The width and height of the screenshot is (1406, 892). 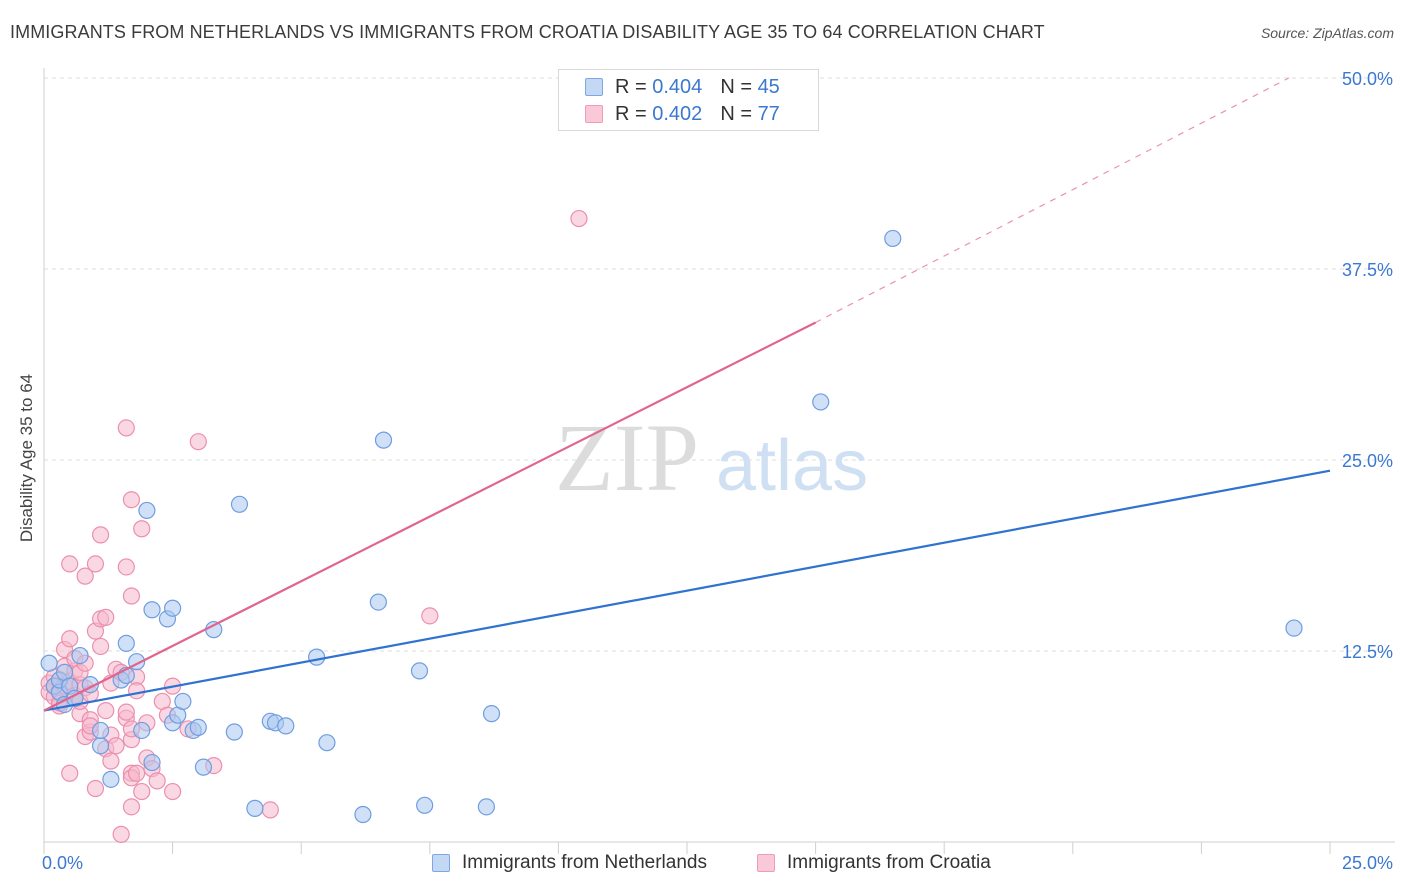 What do you see at coordinates (627, 457) in the screenshot?
I see `watermark-zip: ZIP` at bounding box center [627, 457].